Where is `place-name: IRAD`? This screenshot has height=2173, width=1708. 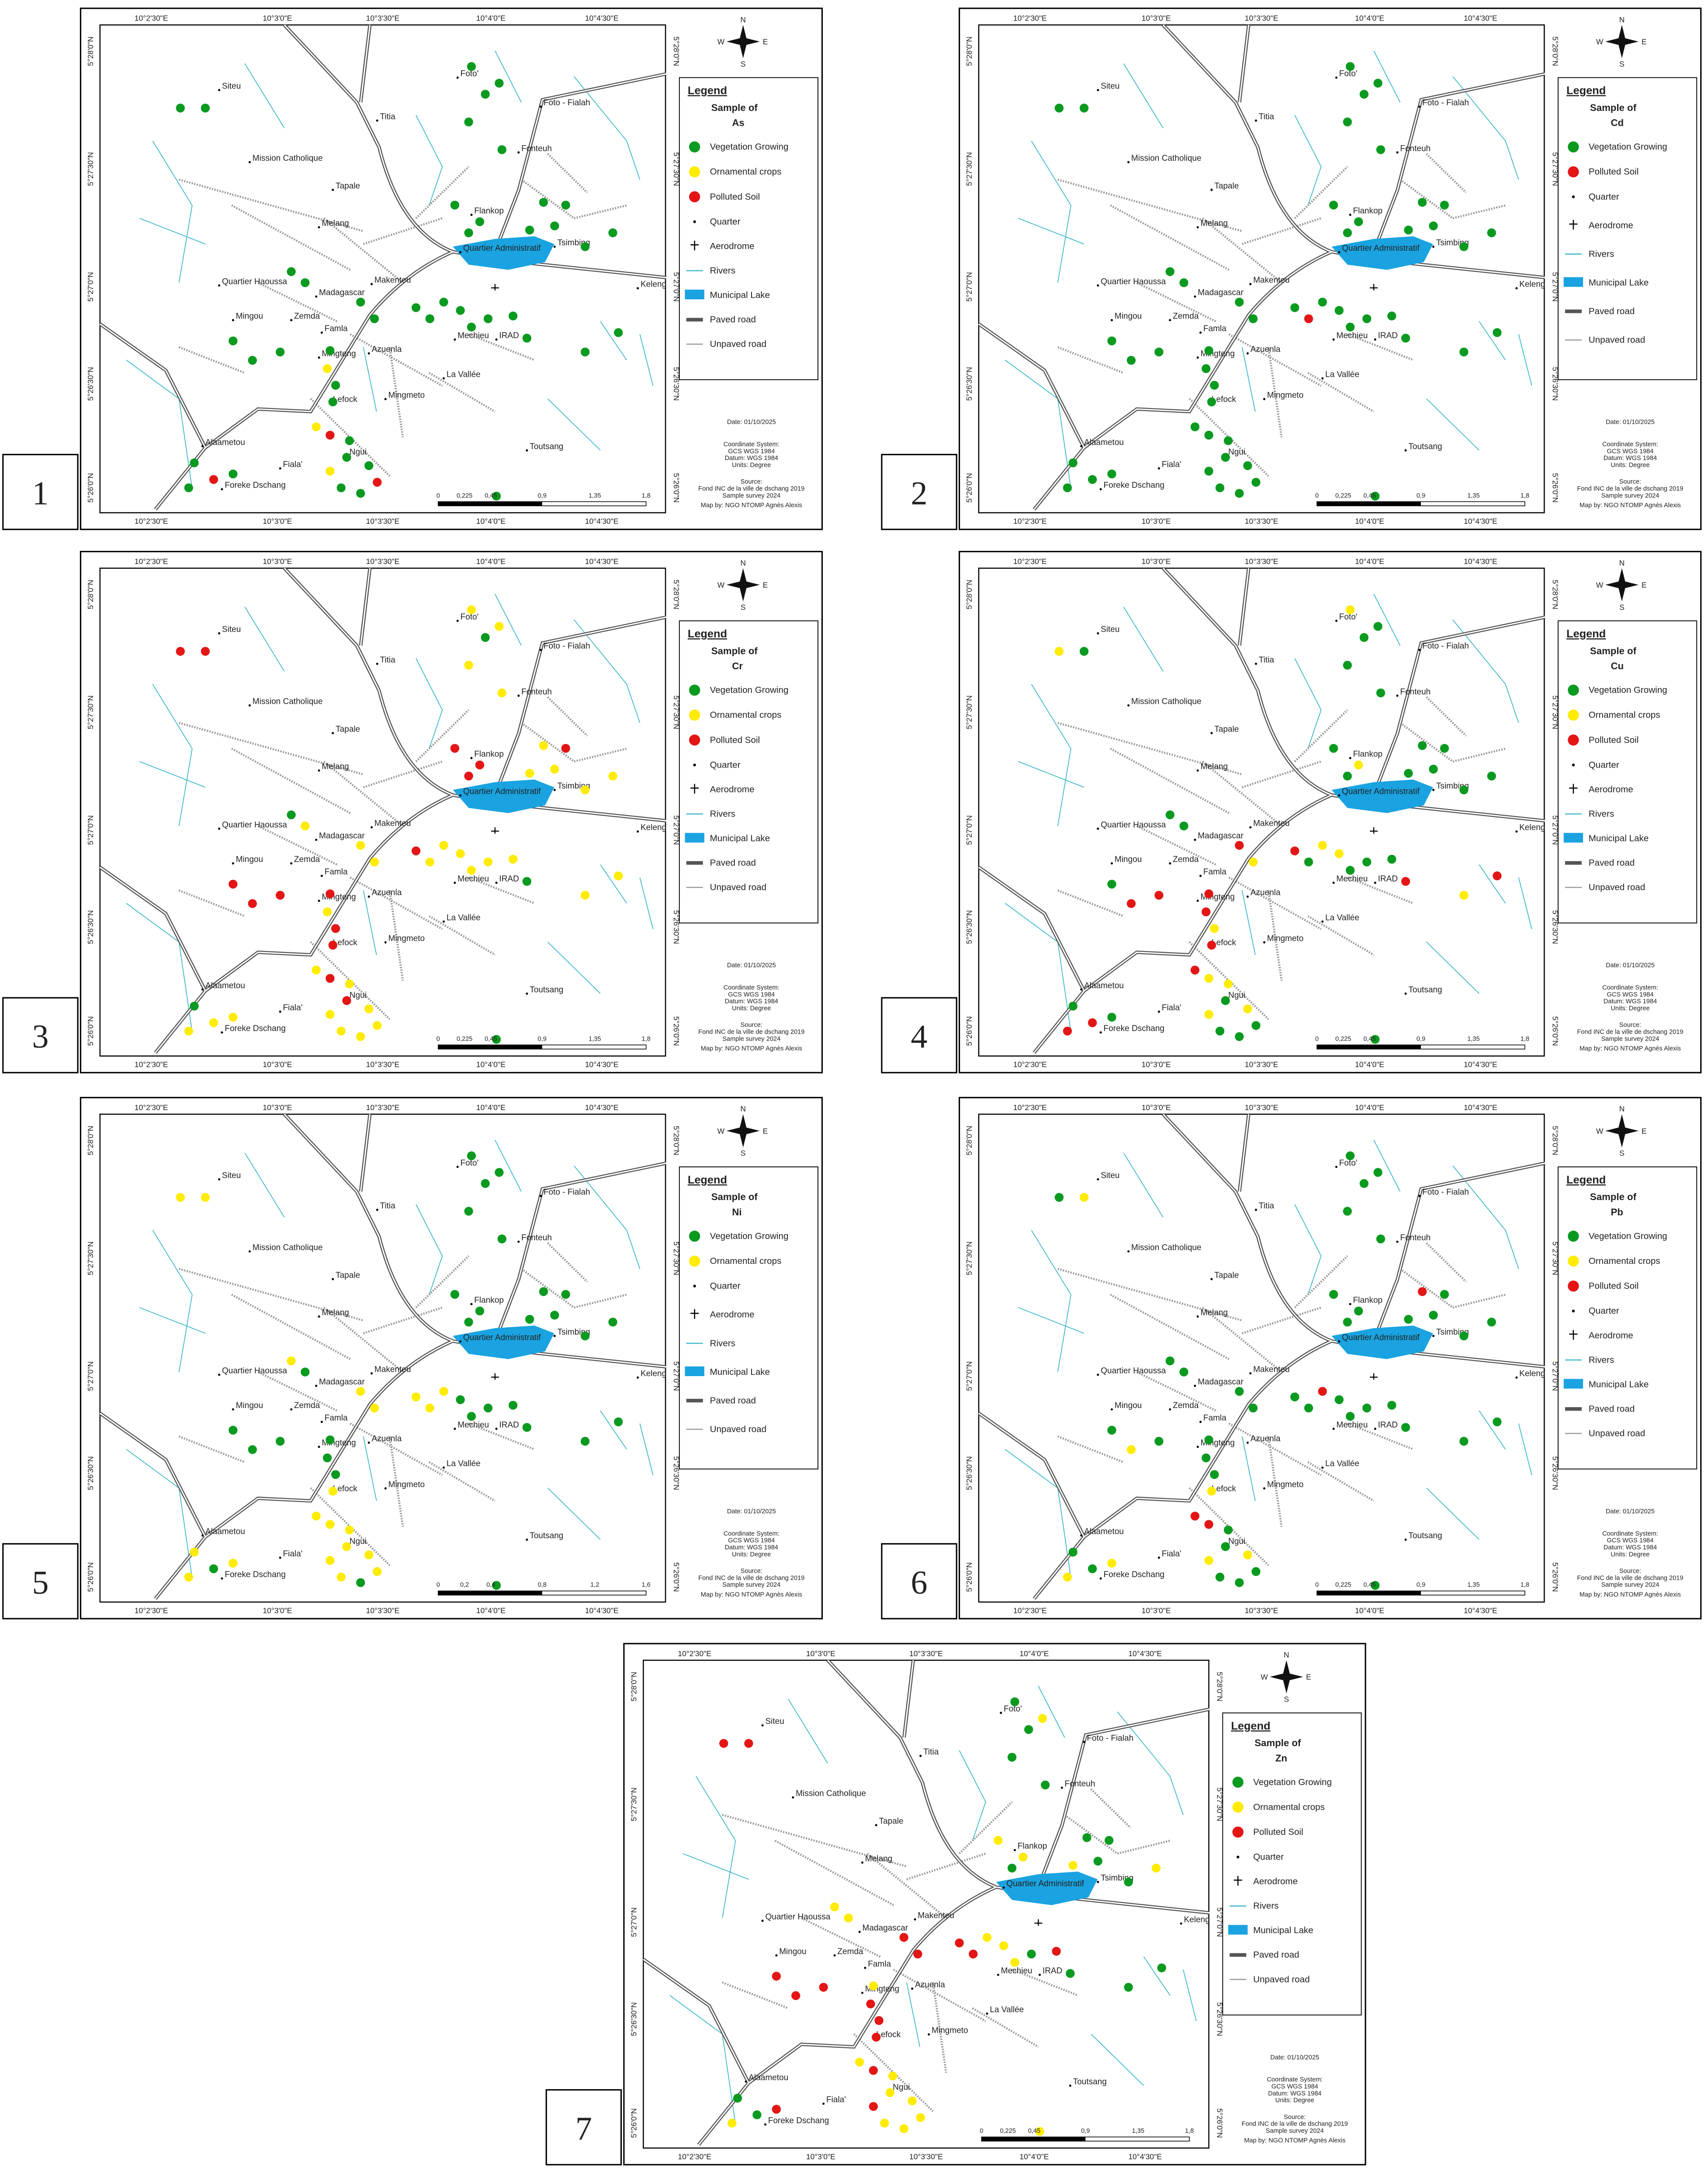 place-name: IRAD is located at coordinates (1388, 879).